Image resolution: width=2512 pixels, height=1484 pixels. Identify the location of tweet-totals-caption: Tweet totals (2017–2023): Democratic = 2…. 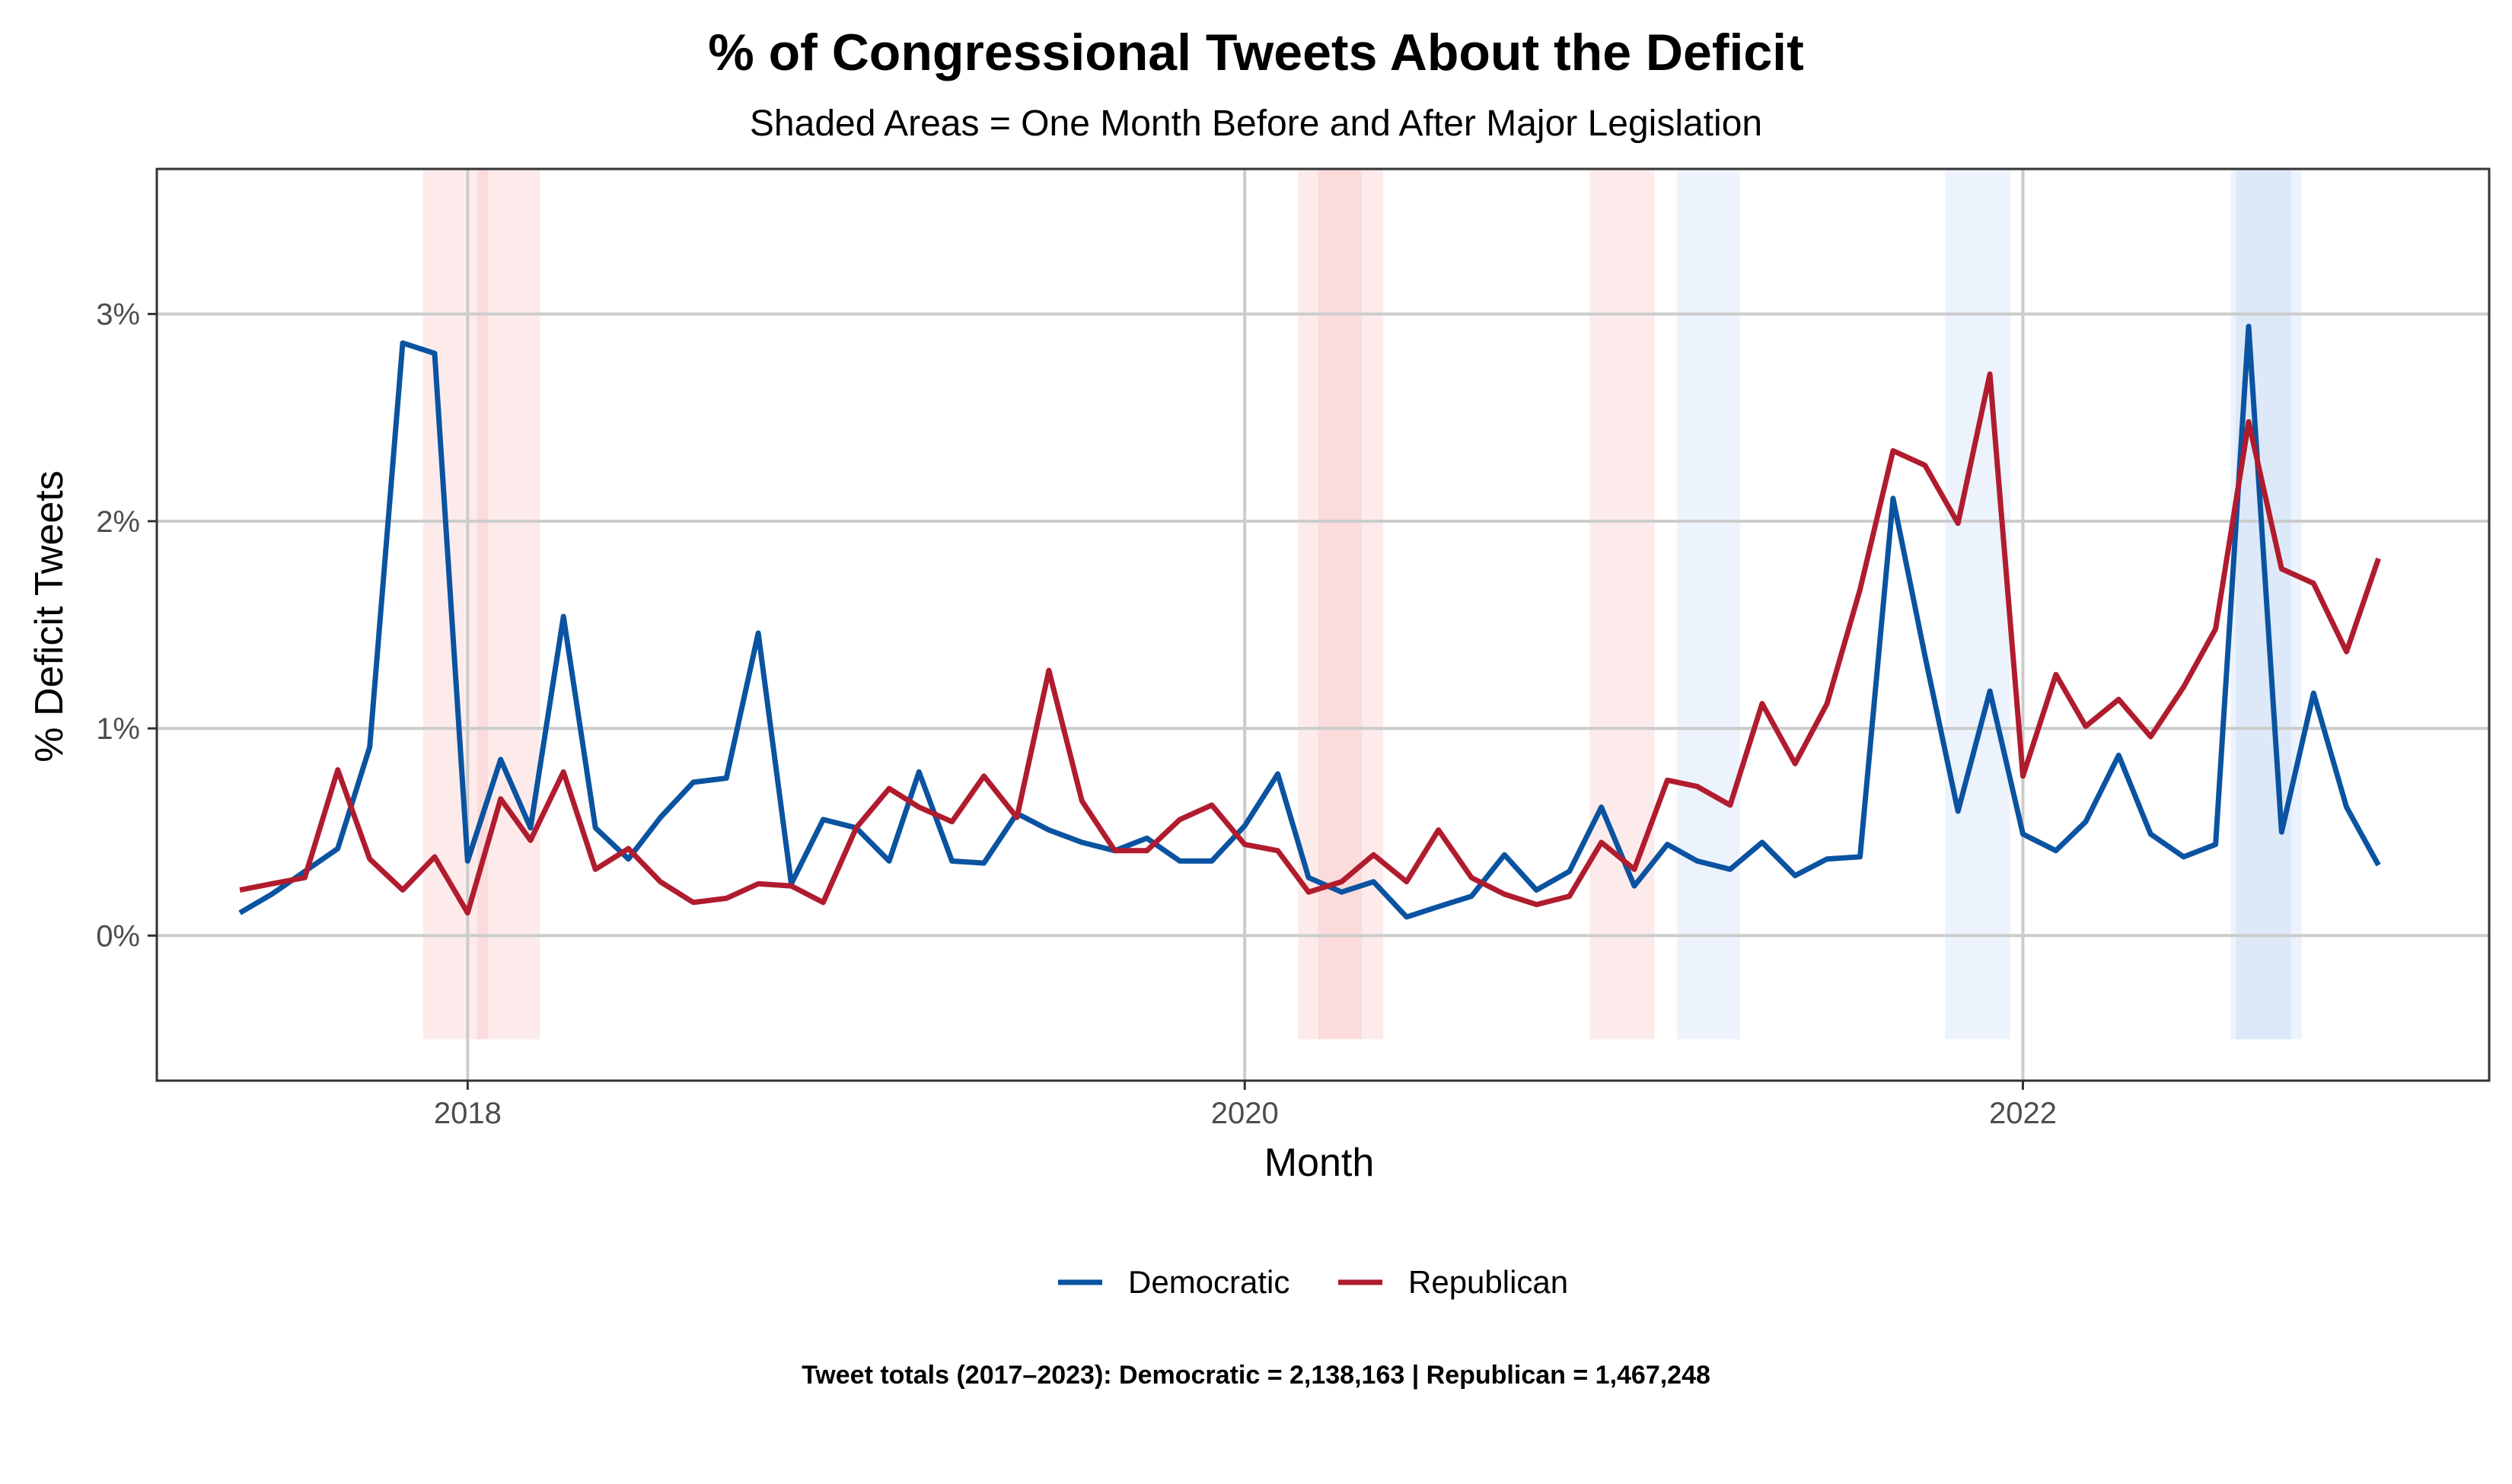
(1256, 1375).